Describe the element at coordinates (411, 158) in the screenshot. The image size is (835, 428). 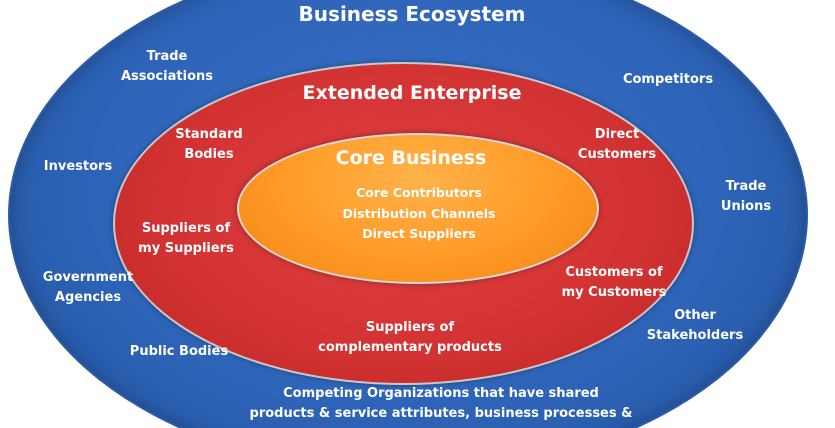
I see `core-business-title: Core Business` at that location.